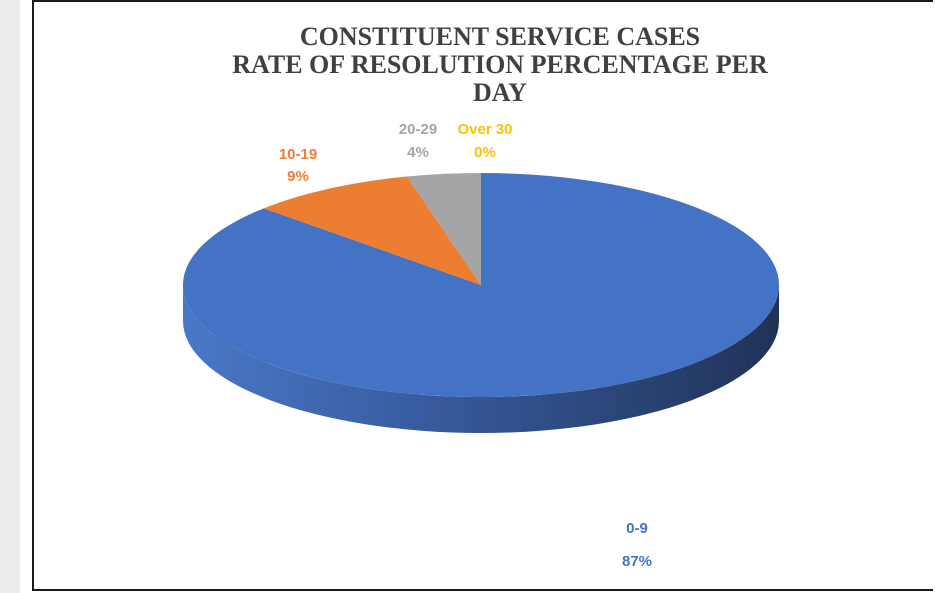  I want to click on data-label-value: 4%, so click(418, 152).